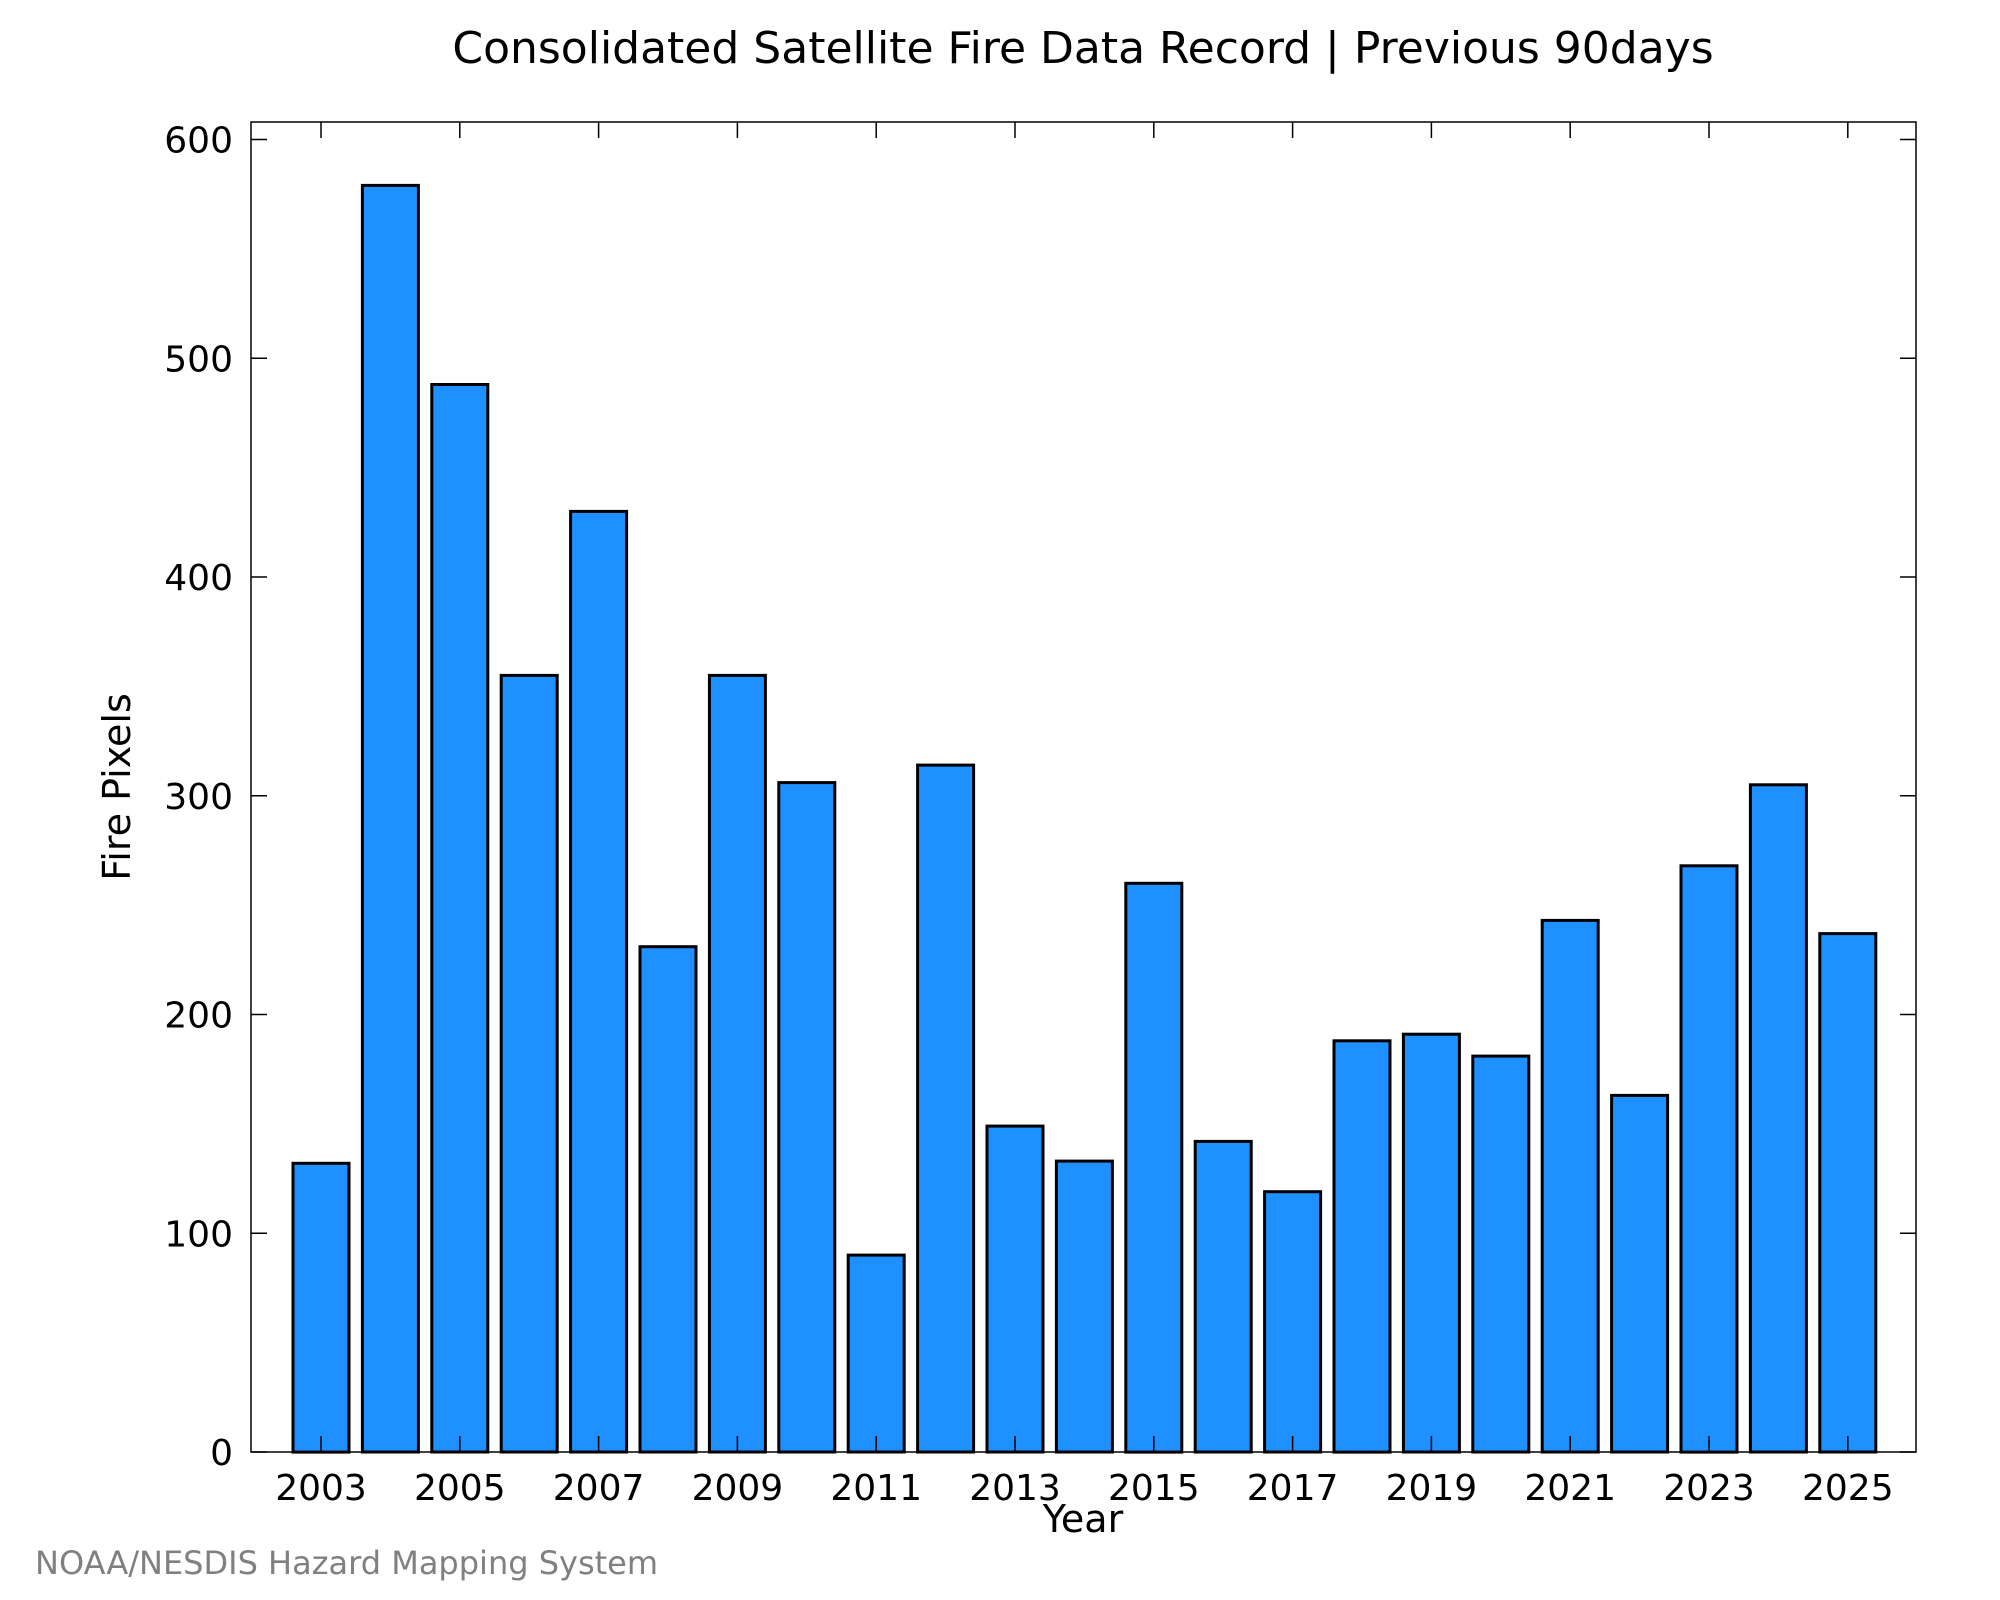  I want to click on x-tick-label: 2013, so click(1015, 1488).